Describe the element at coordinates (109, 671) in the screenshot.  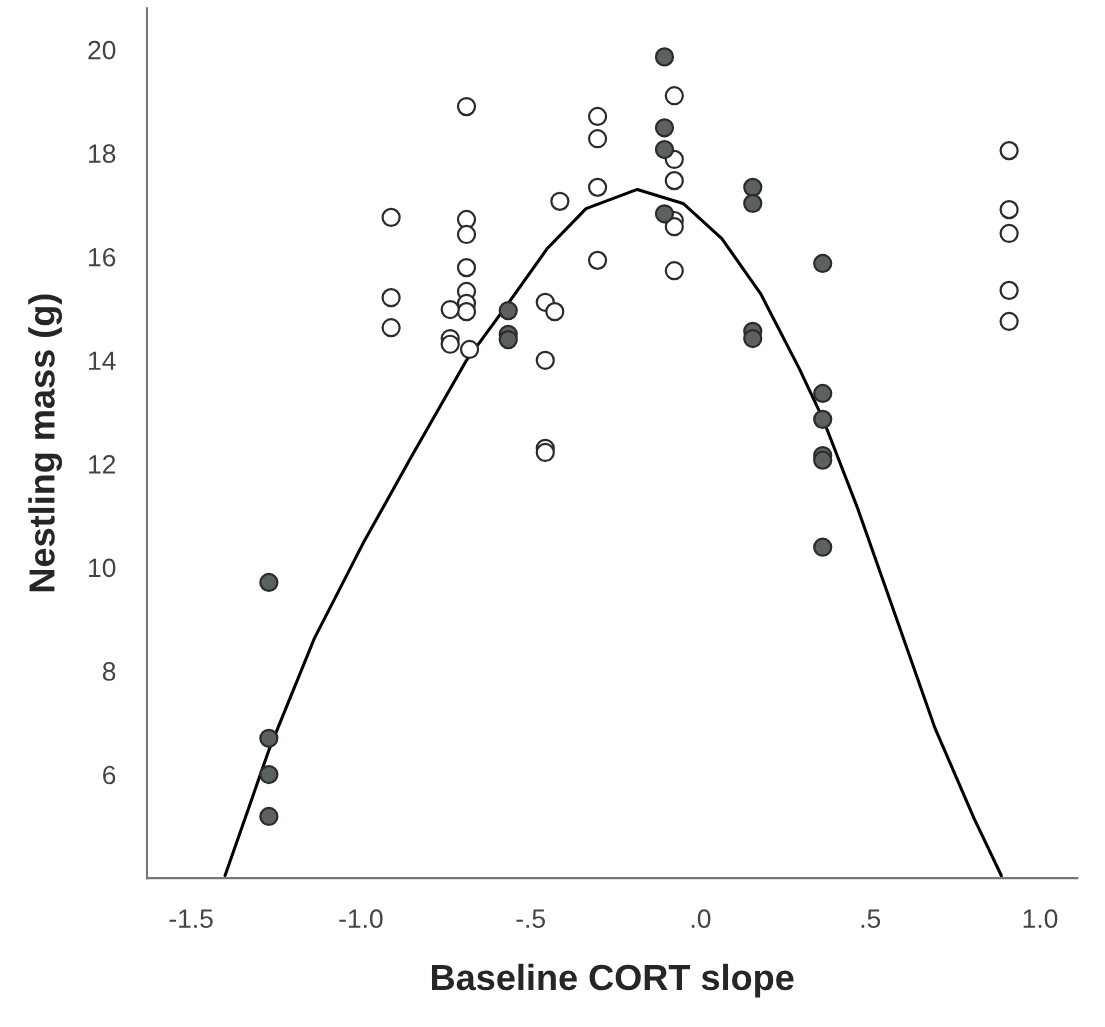
I see `y-tick-label: 8` at that location.